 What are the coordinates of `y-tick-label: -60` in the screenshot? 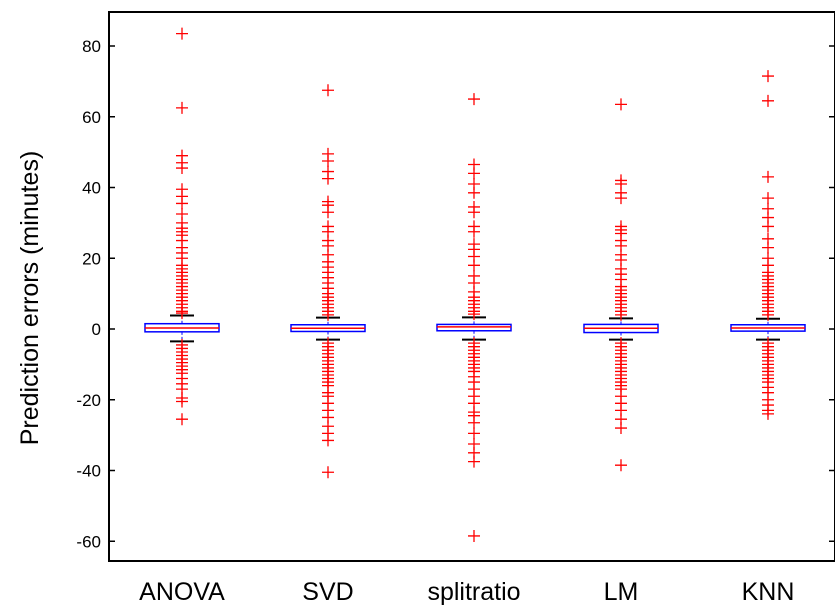 It's located at (88, 541).